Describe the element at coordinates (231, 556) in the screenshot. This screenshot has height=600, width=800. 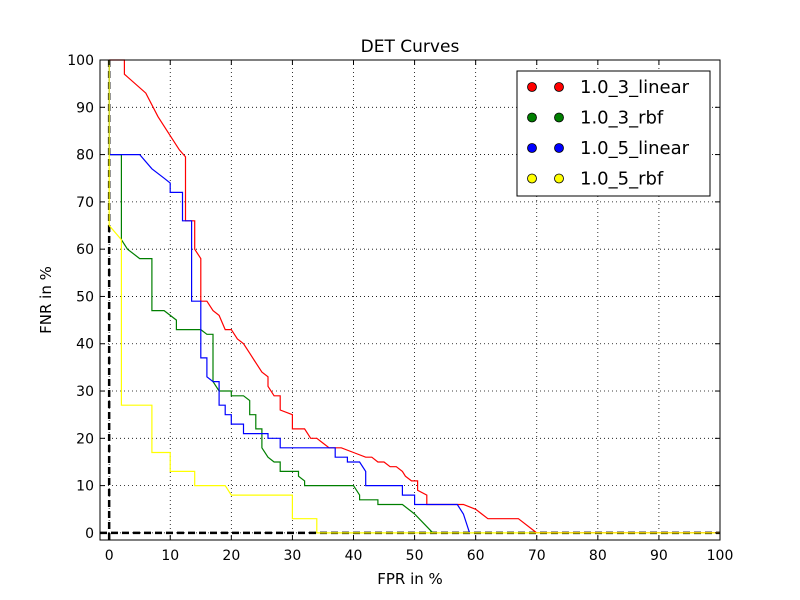
I see `x-tick-label: 20` at that location.